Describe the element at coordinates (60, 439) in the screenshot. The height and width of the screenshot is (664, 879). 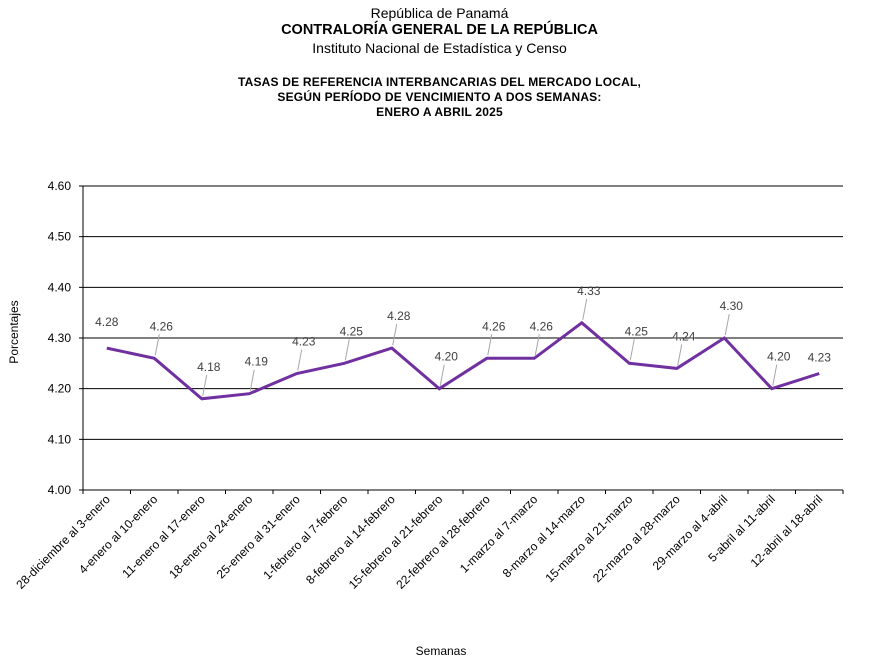
I see `y-tick-label: 4.10` at that location.